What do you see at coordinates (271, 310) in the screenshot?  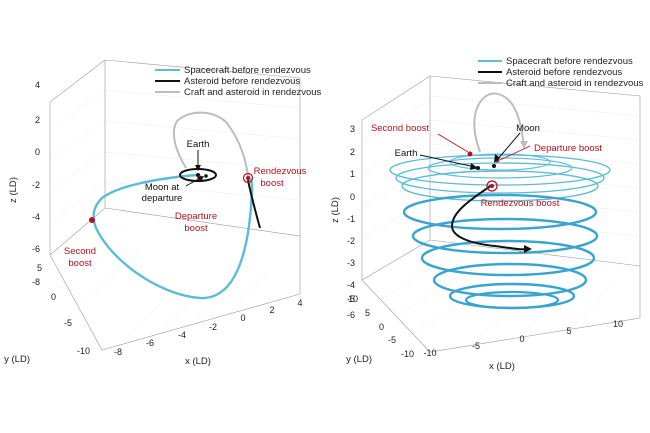 I see `x-tick: 2` at bounding box center [271, 310].